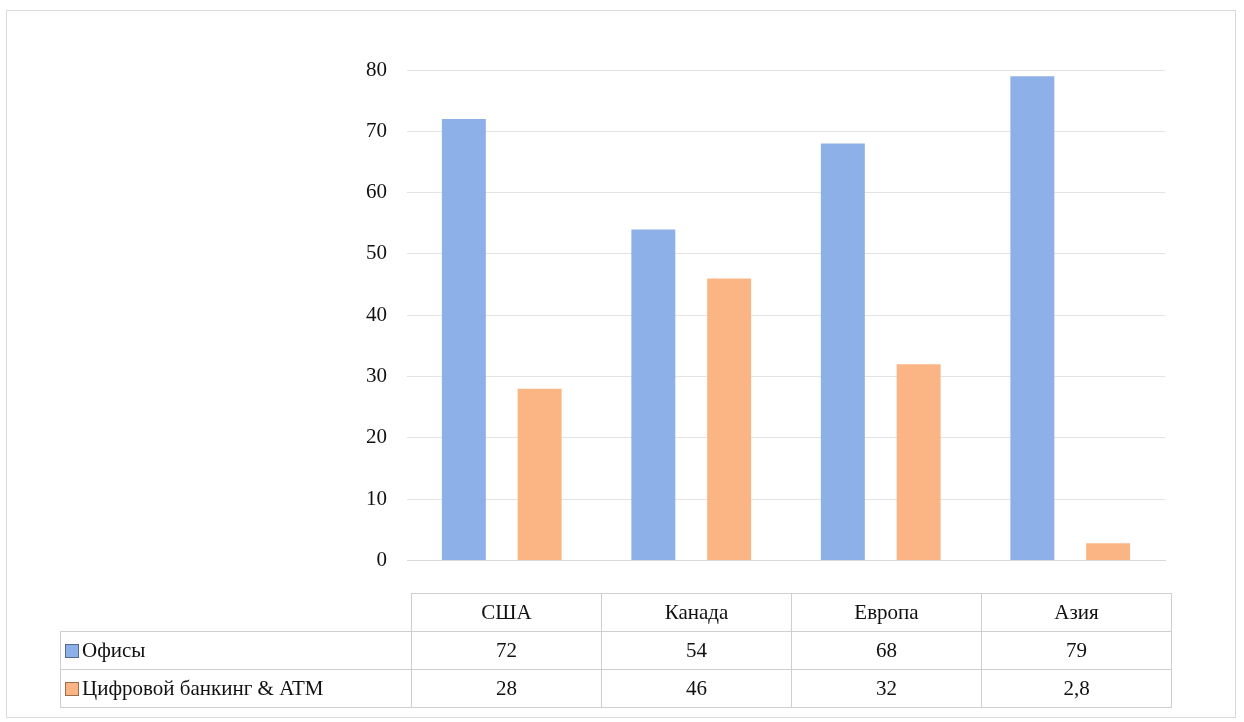 This screenshot has height=722, width=1244. What do you see at coordinates (376, 375) in the screenshot?
I see `y-tick-label: 30` at bounding box center [376, 375].